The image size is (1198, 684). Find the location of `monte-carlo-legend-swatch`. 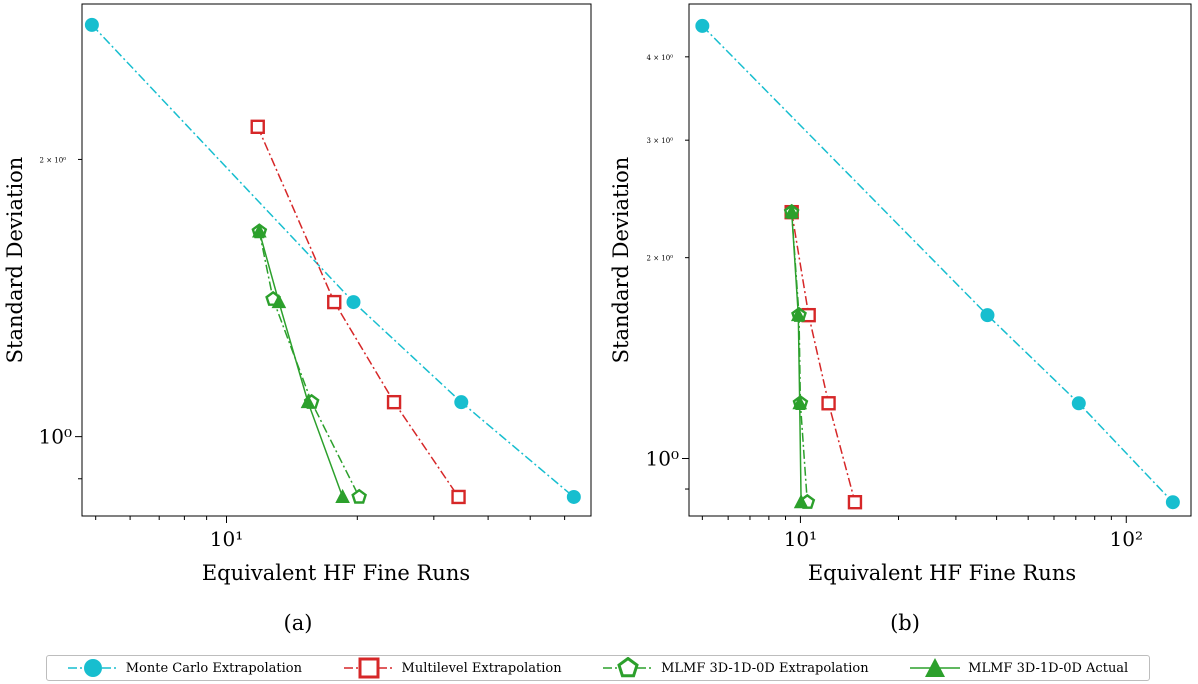

monte-carlo-legend-swatch is located at coordinates (92, 668).